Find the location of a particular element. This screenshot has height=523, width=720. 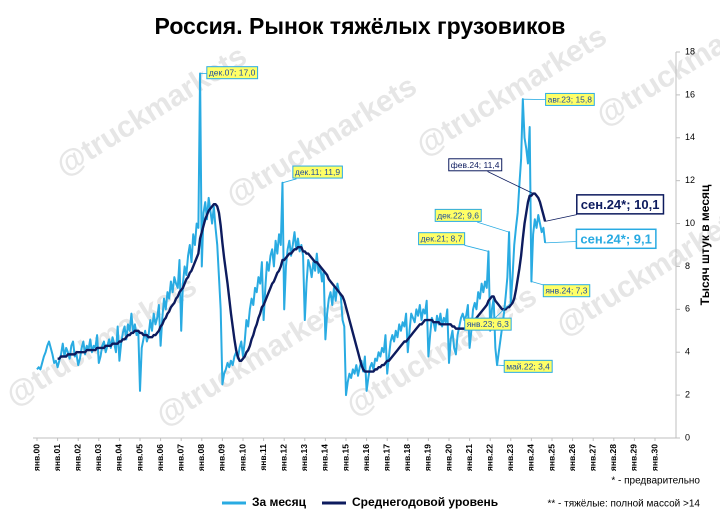

x-tick-label: янв.13 is located at coordinates (304, 457).